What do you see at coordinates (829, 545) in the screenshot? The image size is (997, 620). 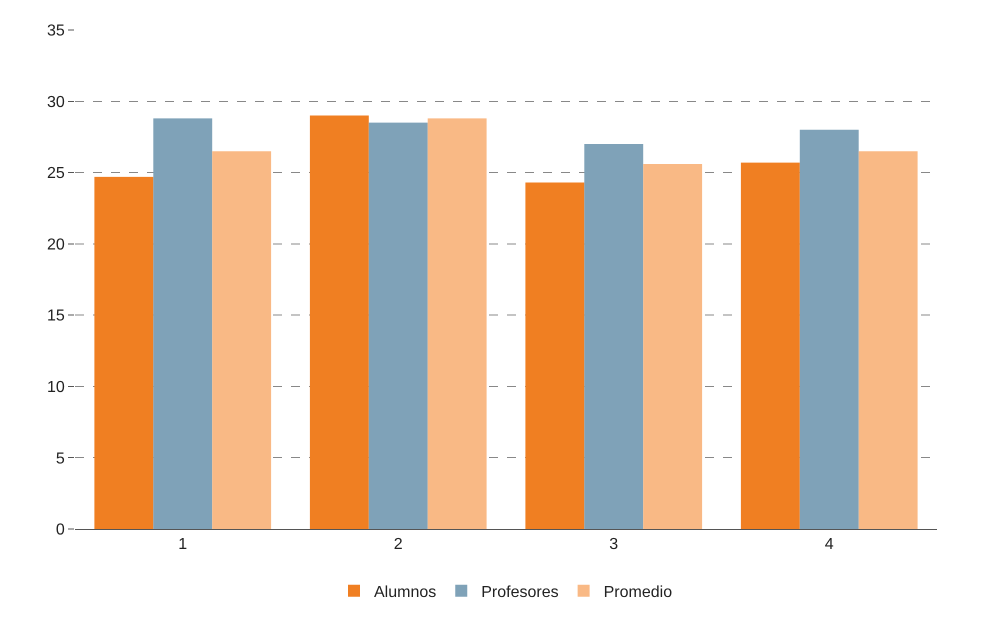 I see `x-tick-label: 4` at bounding box center [829, 545].